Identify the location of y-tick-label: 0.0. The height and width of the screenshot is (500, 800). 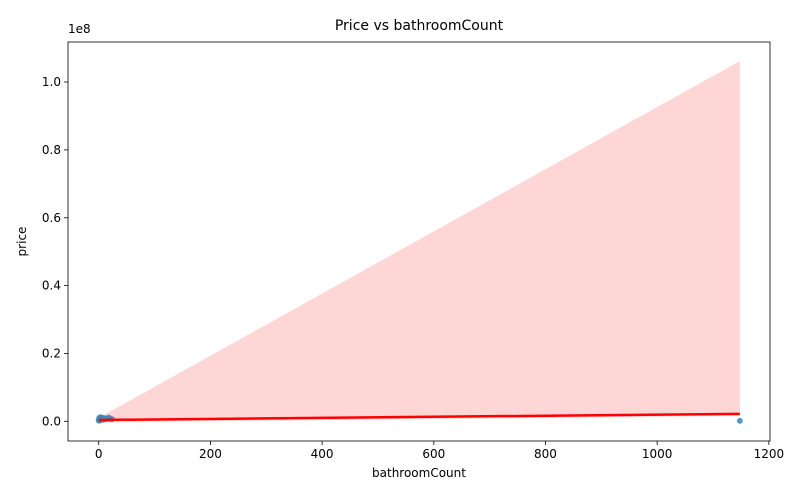
(51, 421).